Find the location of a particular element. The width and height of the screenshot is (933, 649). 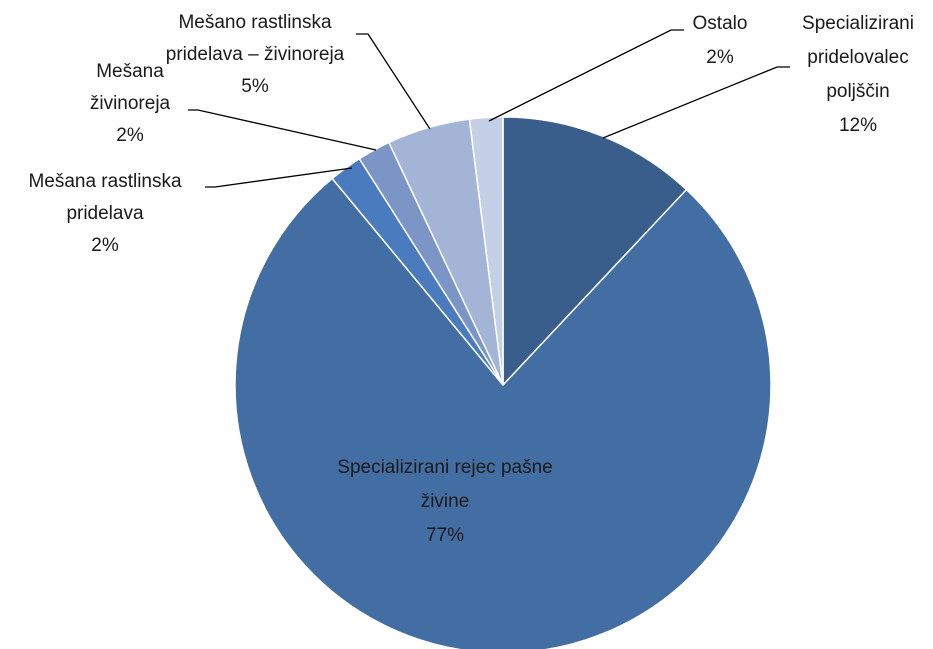

category-label: Mešana živinoreja is located at coordinates (130, 87).